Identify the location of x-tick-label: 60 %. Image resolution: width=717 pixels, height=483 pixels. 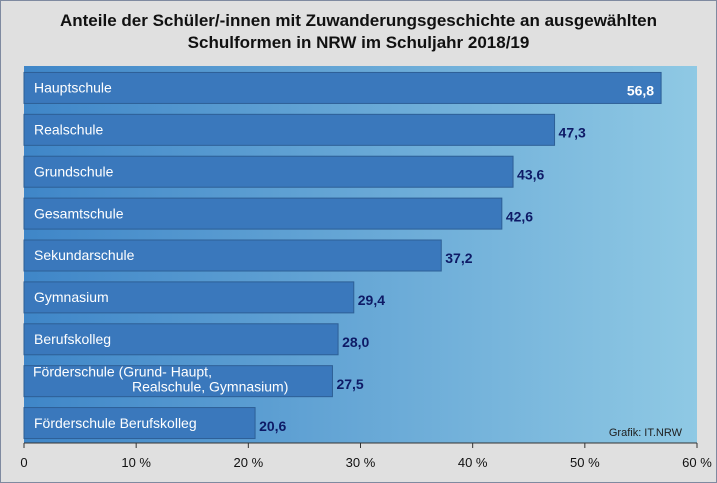
(697, 462).